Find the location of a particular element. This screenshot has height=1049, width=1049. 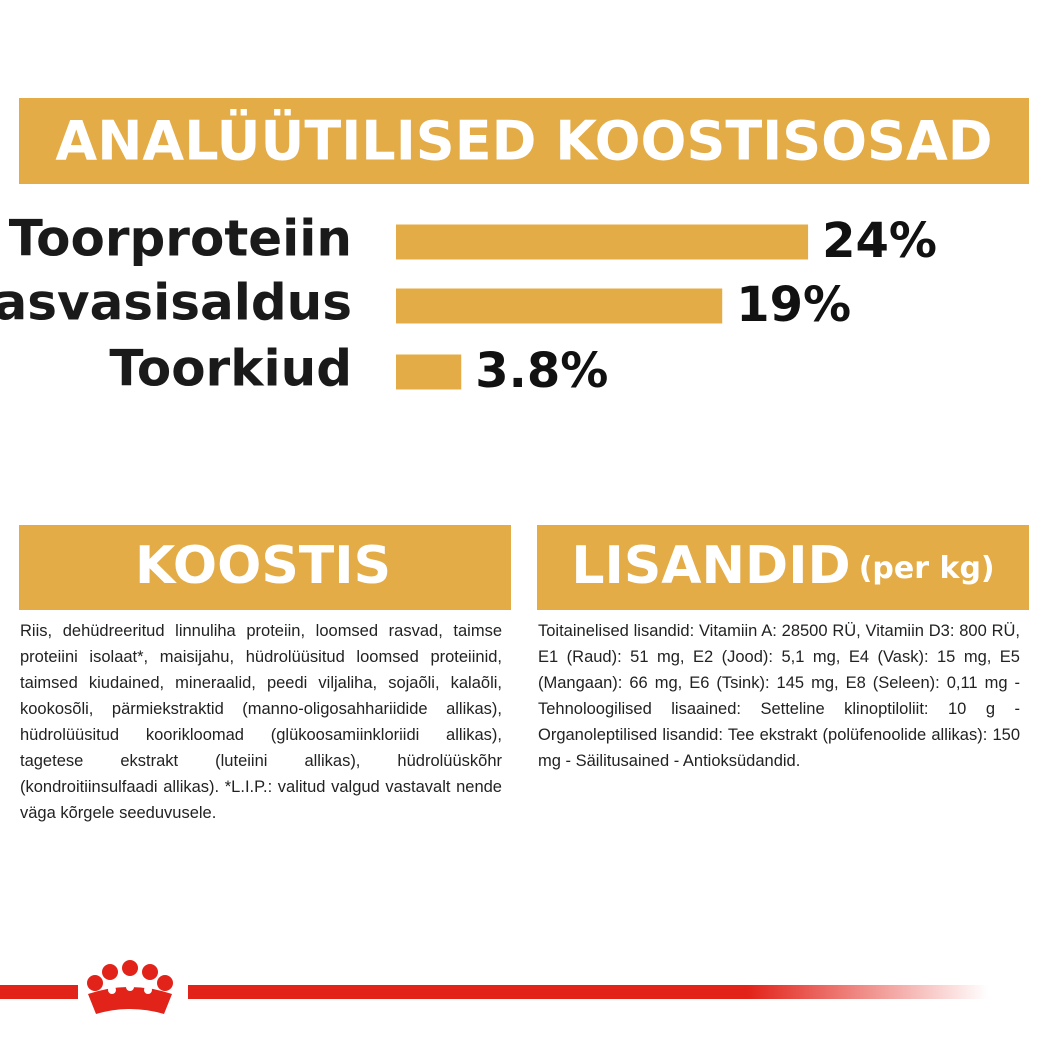

category-label: Toorproteiin is located at coordinates (180, 239).